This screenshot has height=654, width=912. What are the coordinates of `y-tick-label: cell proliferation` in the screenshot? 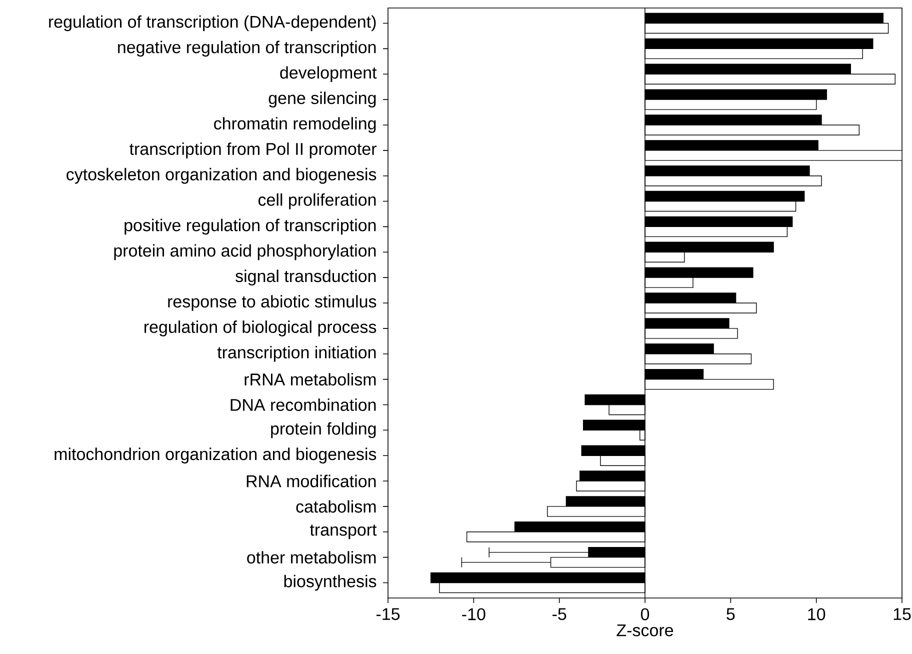 It's located at (317, 201).